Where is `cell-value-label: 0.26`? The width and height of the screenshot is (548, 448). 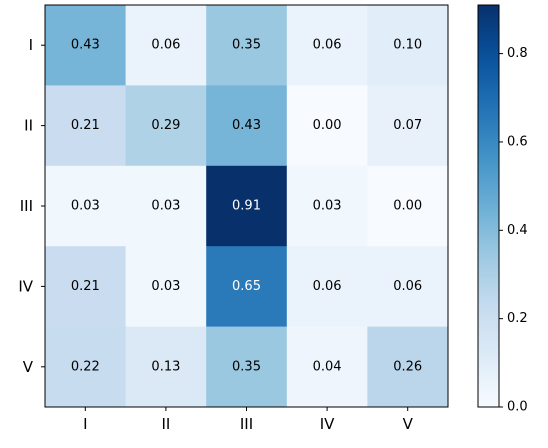
cell-value-label: 0.26 is located at coordinates (407, 366).